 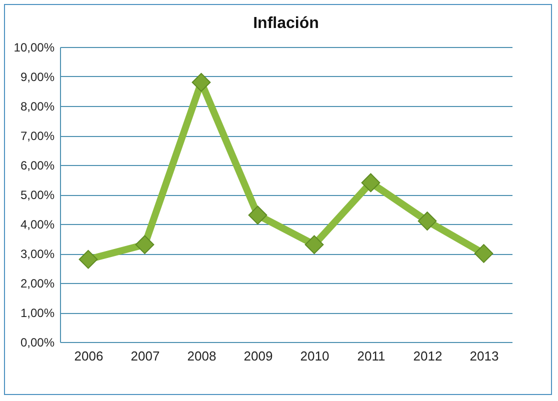 What do you see at coordinates (37, 195) in the screenshot?
I see `y-tick-label: 5,00%` at bounding box center [37, 195].